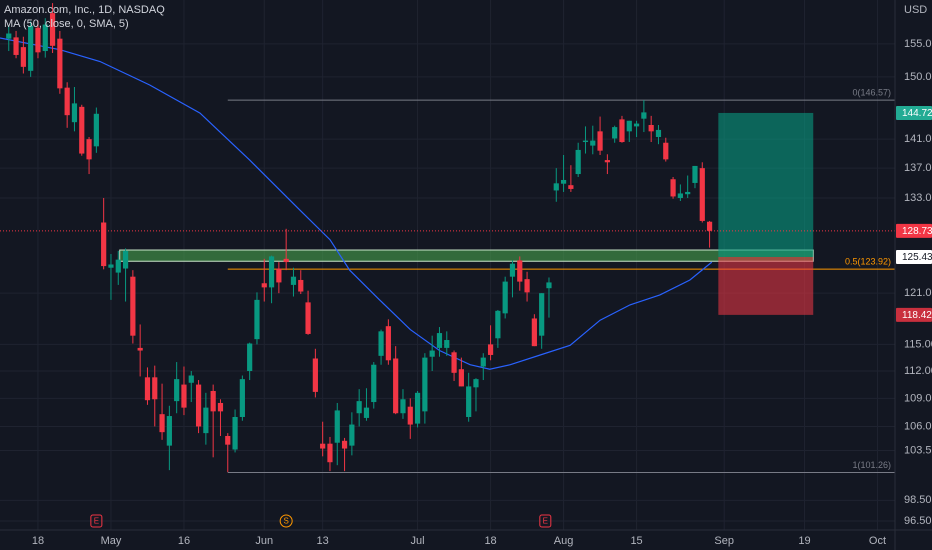 The width and height of the screenshot is (932, 550). Describe the element at coordinates (564, 541) in the screenshot. I see `x-tick-label: Aug` at that location.